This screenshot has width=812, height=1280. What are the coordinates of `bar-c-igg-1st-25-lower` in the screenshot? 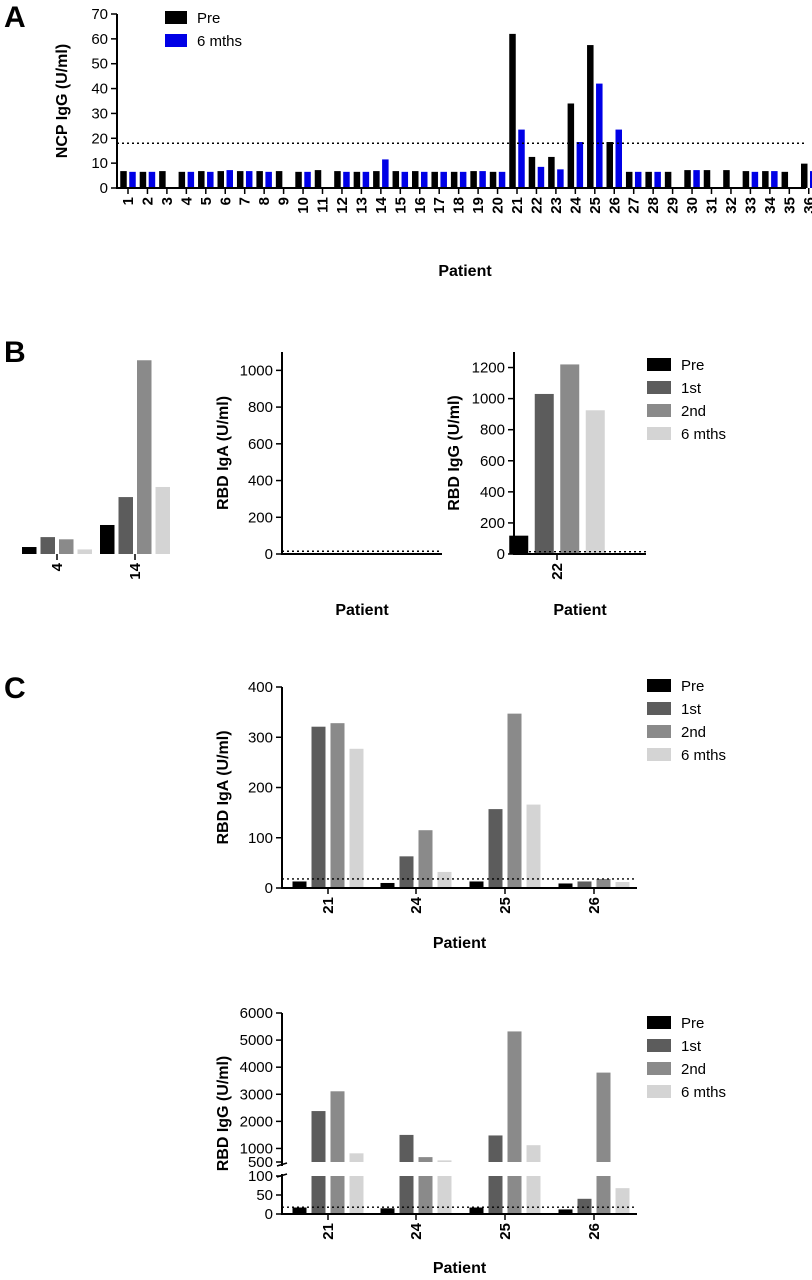 It's located at (495, 1195).